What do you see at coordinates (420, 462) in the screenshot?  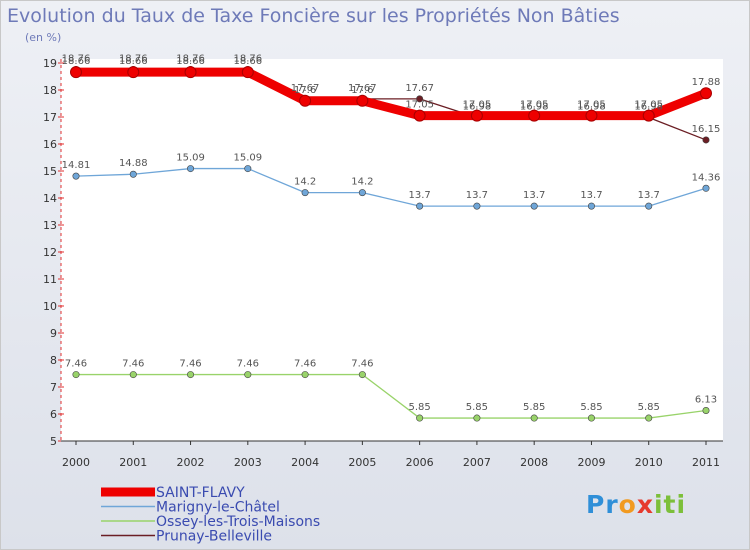 I see `x-tick-label: 2006` at bounding box center [420, 462].